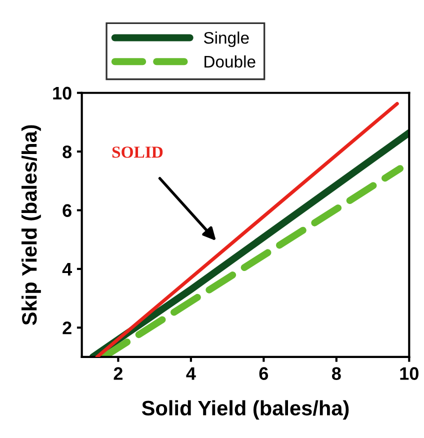  What do you see at coordinates (118, 373) in the screenshot?
I see `x-tick-label: 2` at bounding box center [118, 373].